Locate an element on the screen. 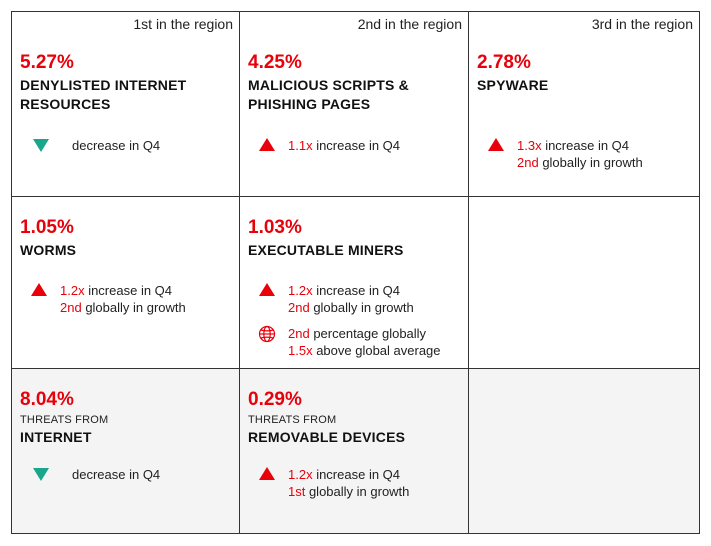 The height and width of the screenshot is (546, 711). percentage-value: 0.29% is located at coordinates (275, 399).